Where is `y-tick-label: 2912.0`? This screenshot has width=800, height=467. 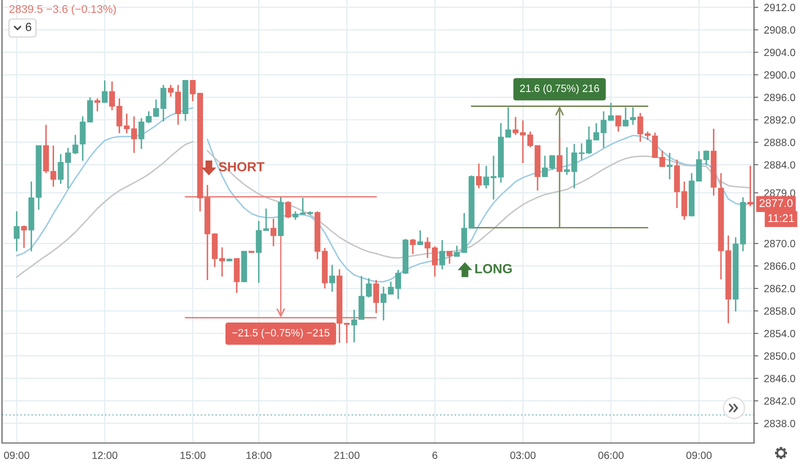 y-tick-label: 2912.0 is located at coordinates (780, 8).